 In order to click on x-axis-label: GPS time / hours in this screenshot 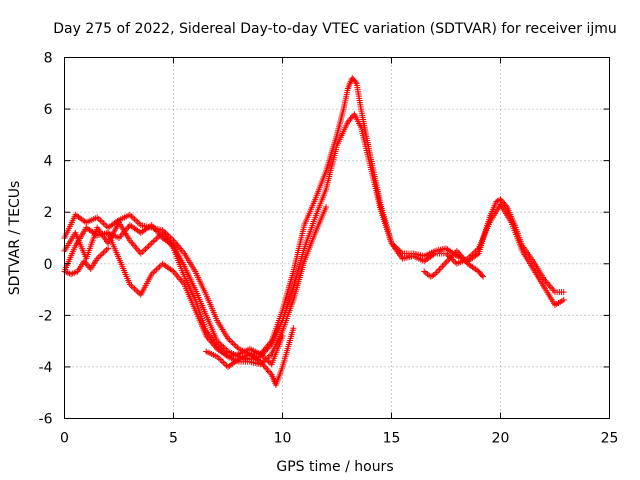, I will do `click(334, 467)`.